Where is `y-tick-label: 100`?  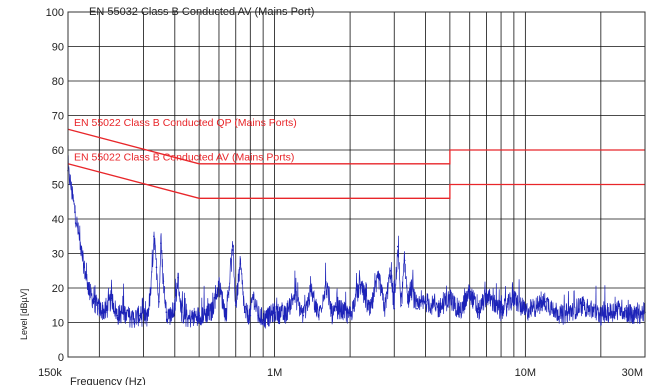 y-tick-label: 100 is located at coordinates (55, 13).